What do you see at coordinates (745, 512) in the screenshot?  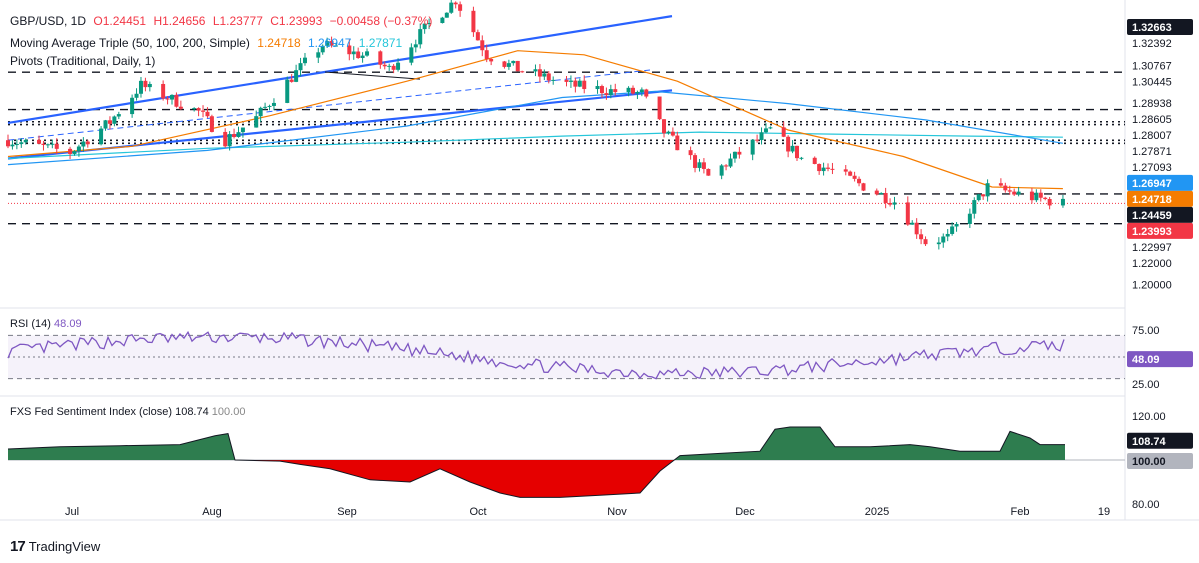 I see `time-tick-label: Dec` at bounding box center [745, 512].